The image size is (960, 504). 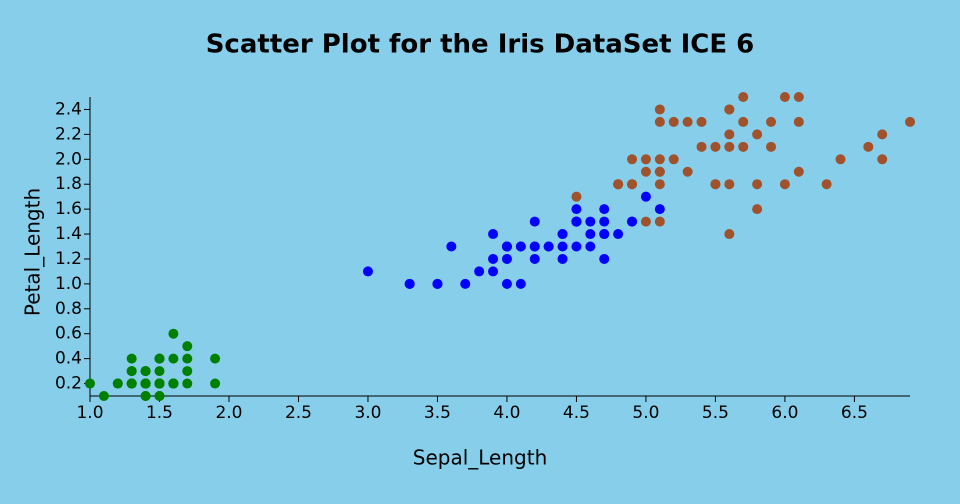 What do you see at coordinates (89, 413) in the screenshot?
I see `x-tick-label: 1.0` at bounding box center [89, 413].